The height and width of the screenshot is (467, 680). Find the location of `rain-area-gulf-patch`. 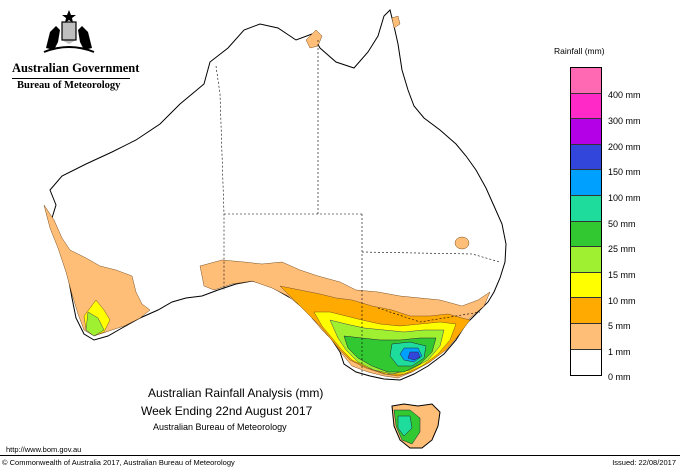

rain-area-gulf-patch is located at coordinates (314, 39).